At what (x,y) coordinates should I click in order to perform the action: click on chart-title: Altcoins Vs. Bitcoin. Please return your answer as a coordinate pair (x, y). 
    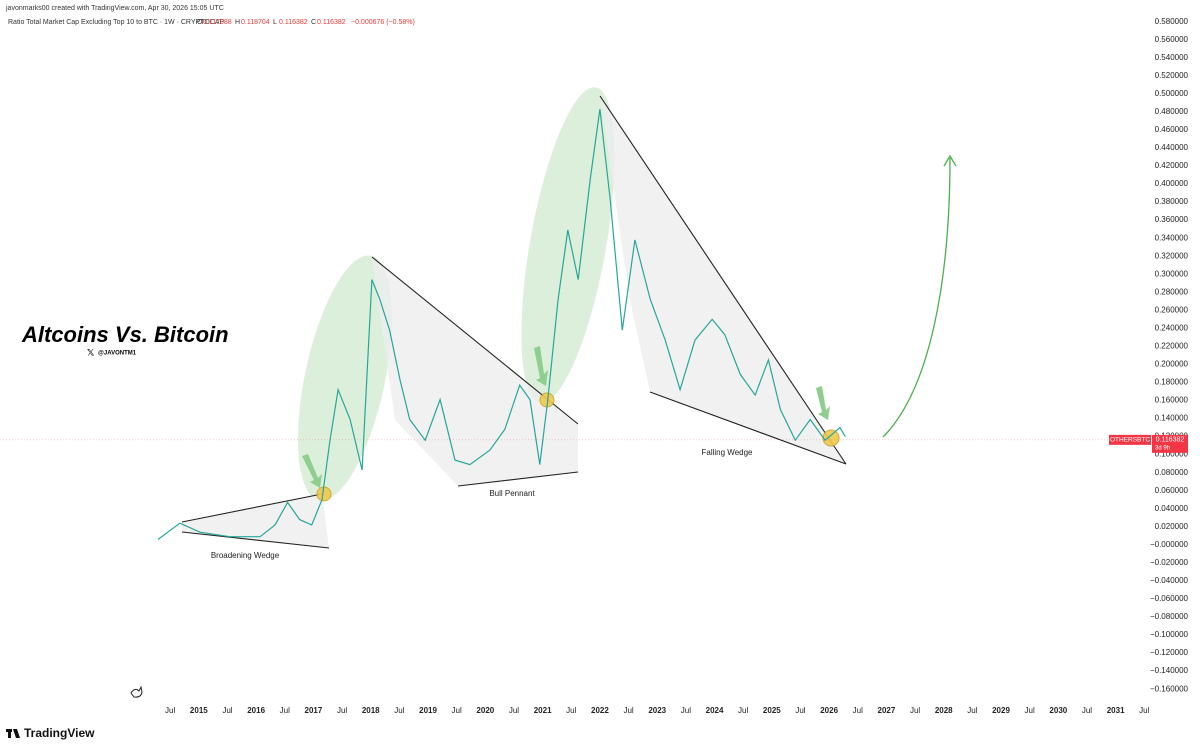
    Looking at the image, I should click on (125, 334).